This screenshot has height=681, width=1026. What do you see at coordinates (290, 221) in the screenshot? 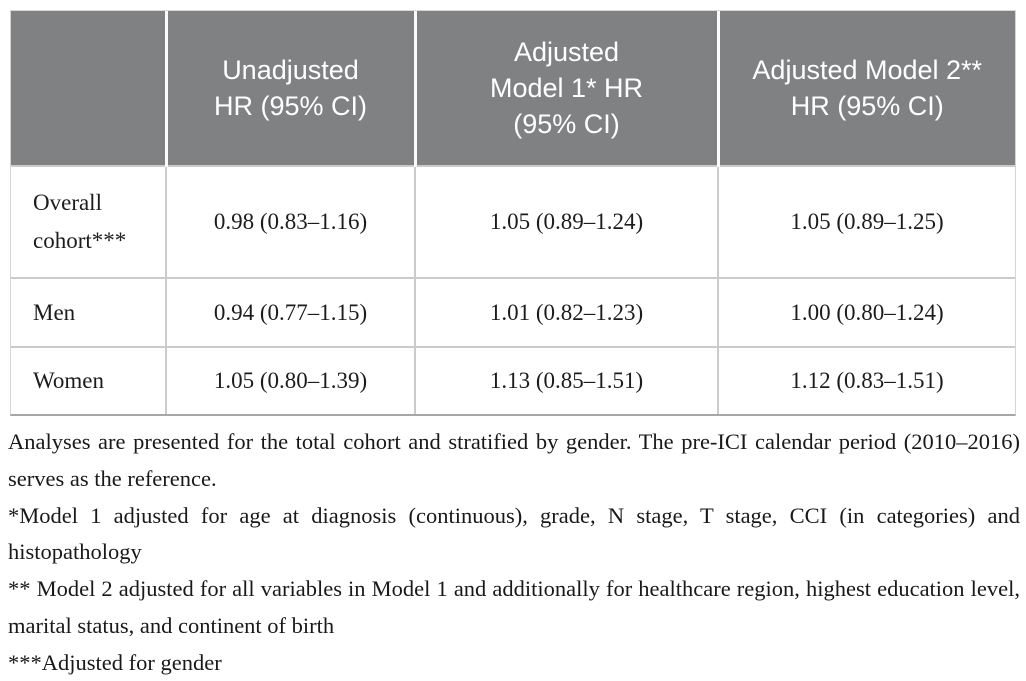
I see `hr-value-cell: 0.98 (0.83–1.16)` at bounding box center [290, 221].